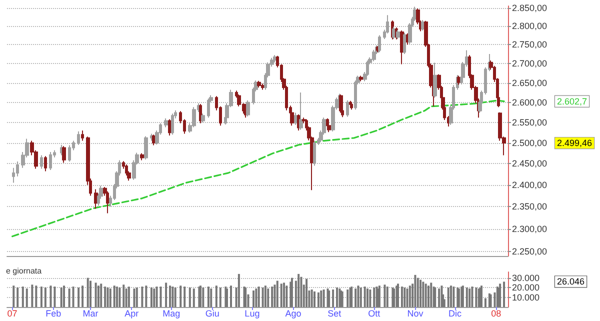 The width and height of the screenshot is (600, 321). Describe the element at coordinates (572, 101) in the screenshot. I see `text: 2.602,7` at that location.